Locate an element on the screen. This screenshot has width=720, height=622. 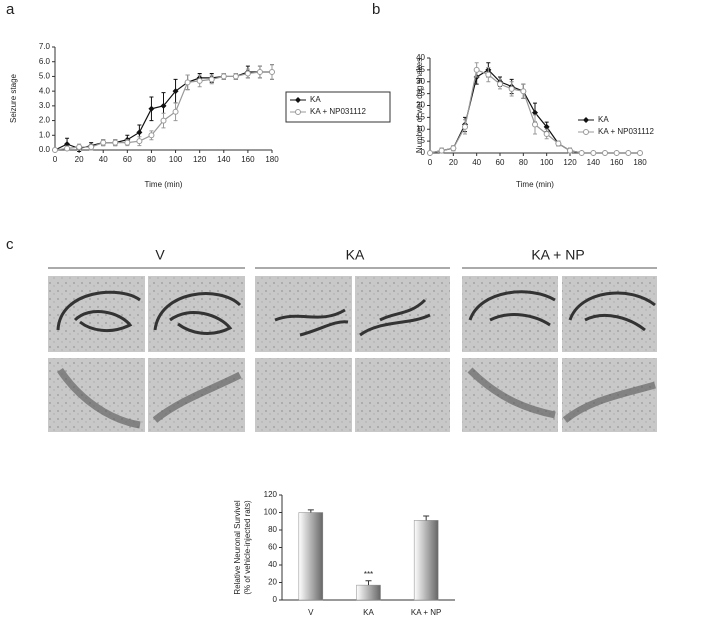
x-tick-label: 180 is located at coordinates (272, 159).